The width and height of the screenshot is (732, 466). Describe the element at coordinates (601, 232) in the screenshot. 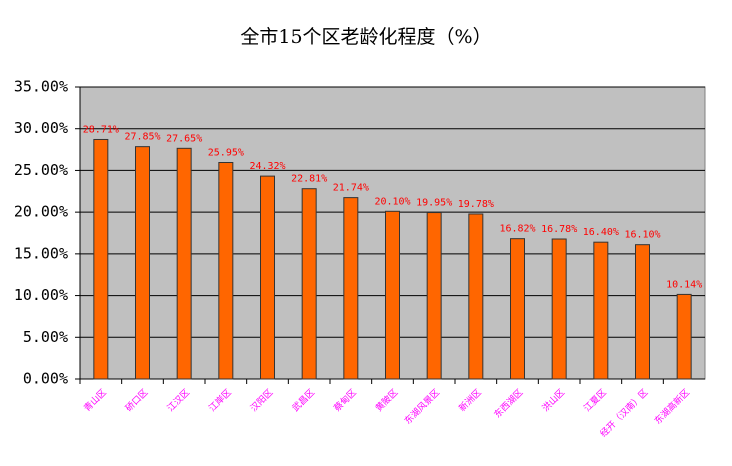

I see `value-label: 16.40%` at that location.